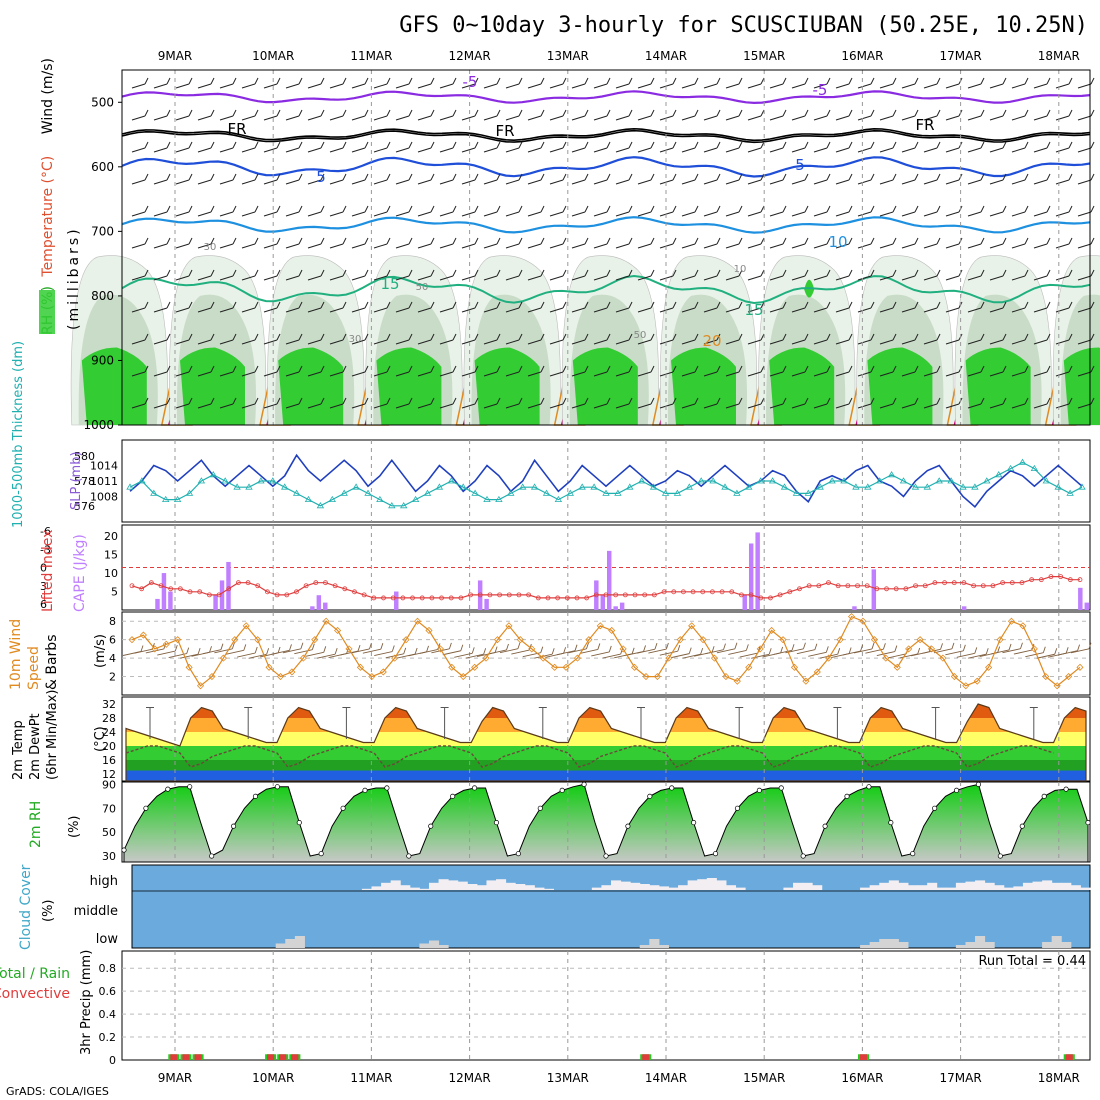 The width and height of the screenshot is (1100, 1100). Describe the element at coordinates (606, 484) in the screenshot. I see `thickness-line` at that location.